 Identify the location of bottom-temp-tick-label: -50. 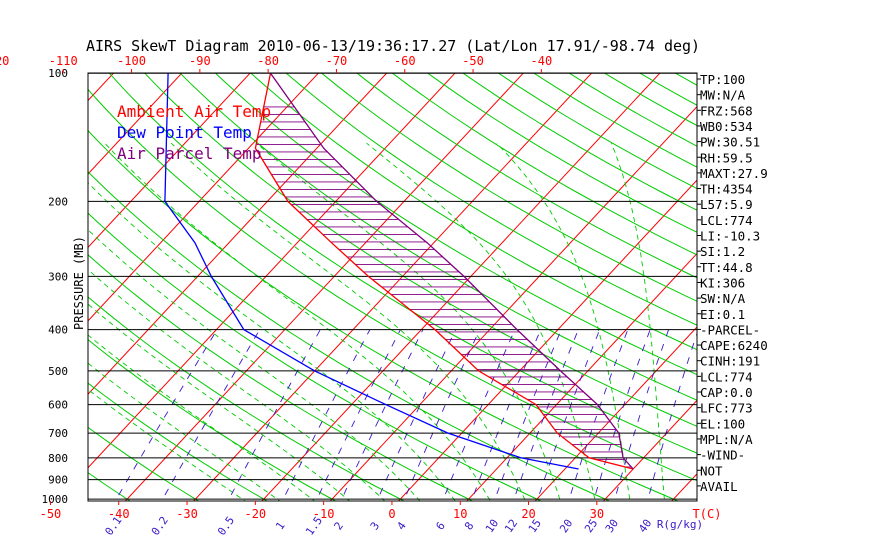
(51, 514).